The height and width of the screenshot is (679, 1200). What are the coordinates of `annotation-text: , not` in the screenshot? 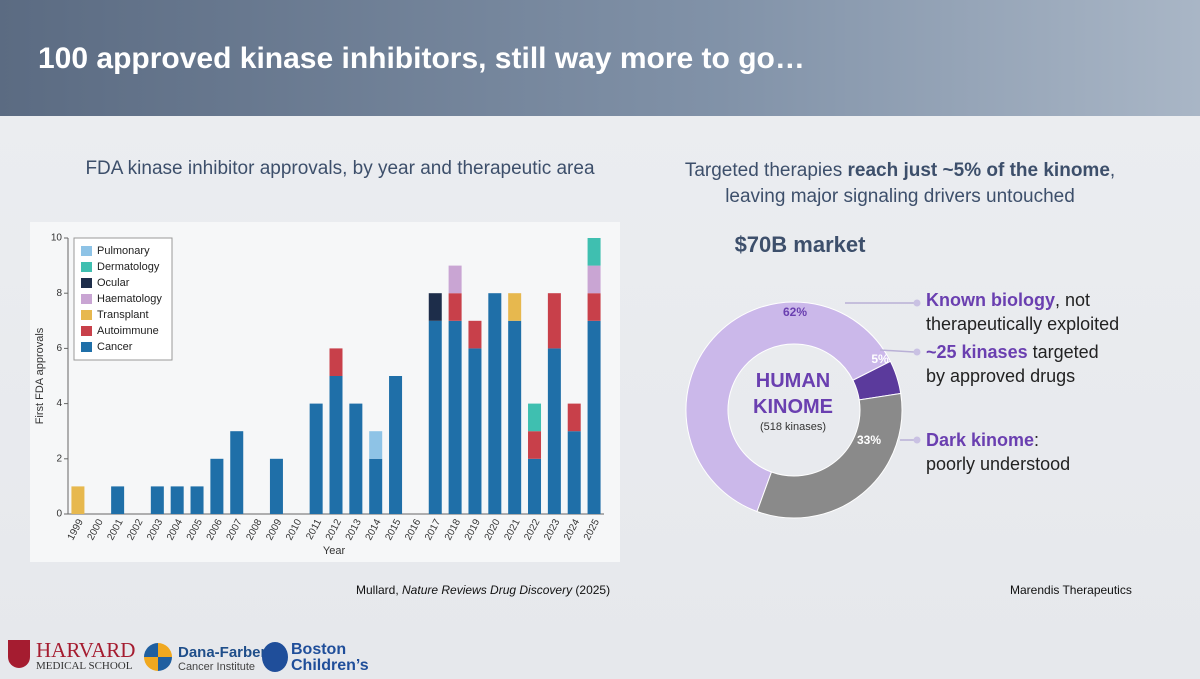 It's located at (1072, 300).